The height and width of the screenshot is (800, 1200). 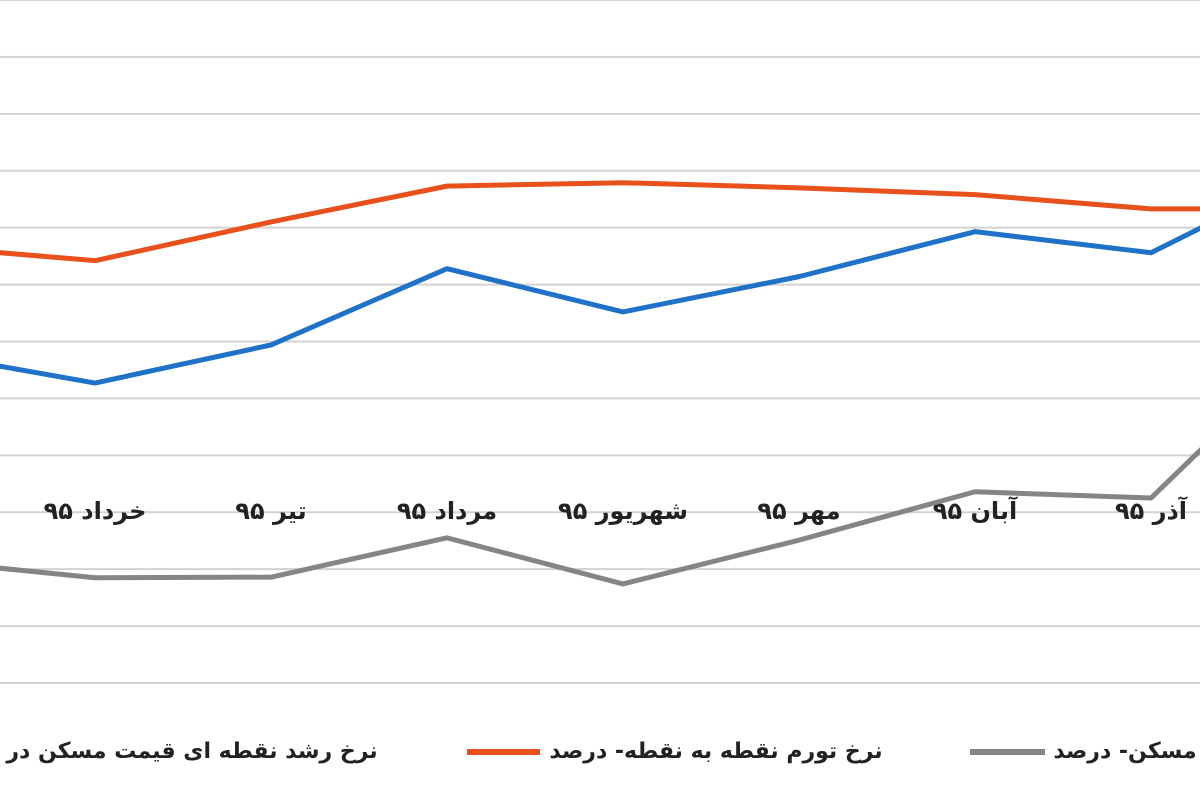 What do you see at coordinates (715, 751) in the screenshot?
I see `legend-label: نرخ تورم نقطه به نقطه- درصد` at bounding box center [715, 751].